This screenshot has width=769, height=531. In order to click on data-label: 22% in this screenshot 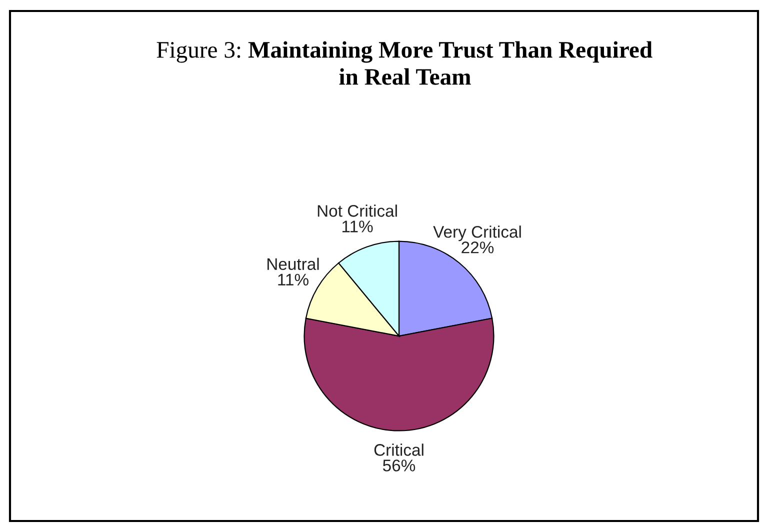, I will do `click(478, 248)`.